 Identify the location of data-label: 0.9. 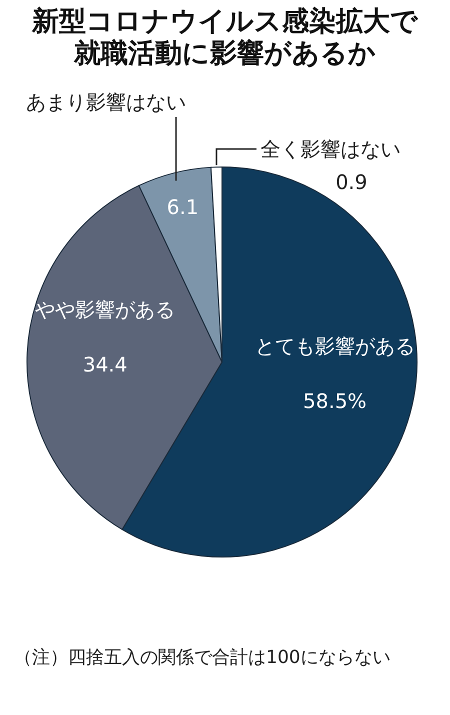
(352, 182).